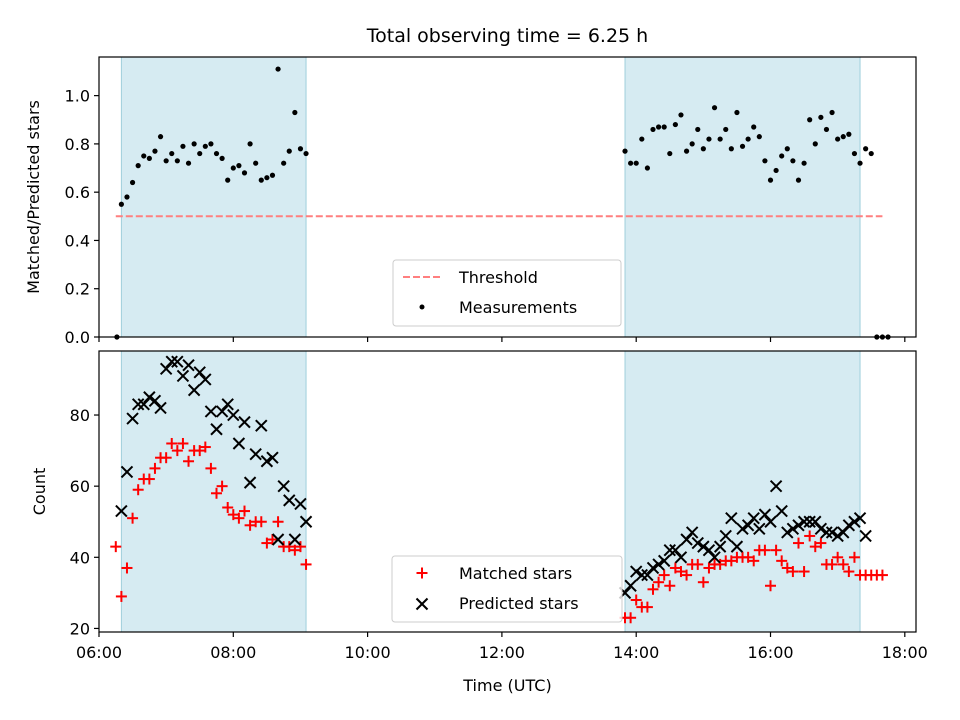 Image resolution: width=960 pixels, height=720 pixels. I want to click on matched-legend-swatch, so click(422, 573).